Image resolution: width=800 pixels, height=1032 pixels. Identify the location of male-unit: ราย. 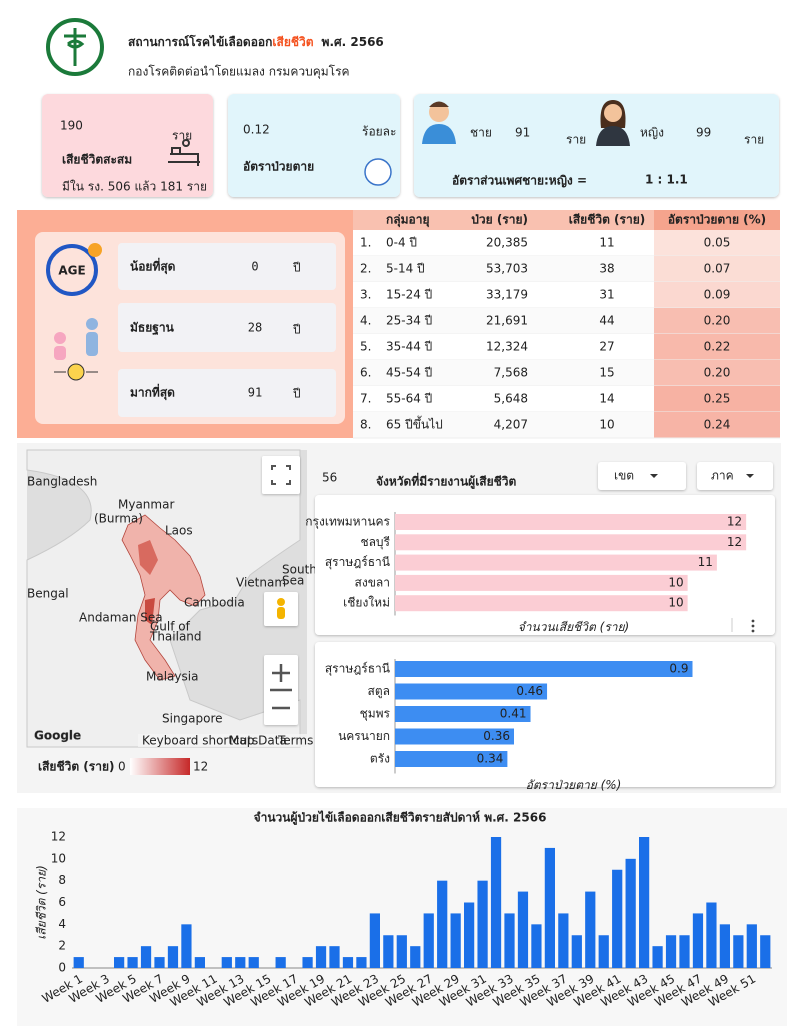
(576, 140).